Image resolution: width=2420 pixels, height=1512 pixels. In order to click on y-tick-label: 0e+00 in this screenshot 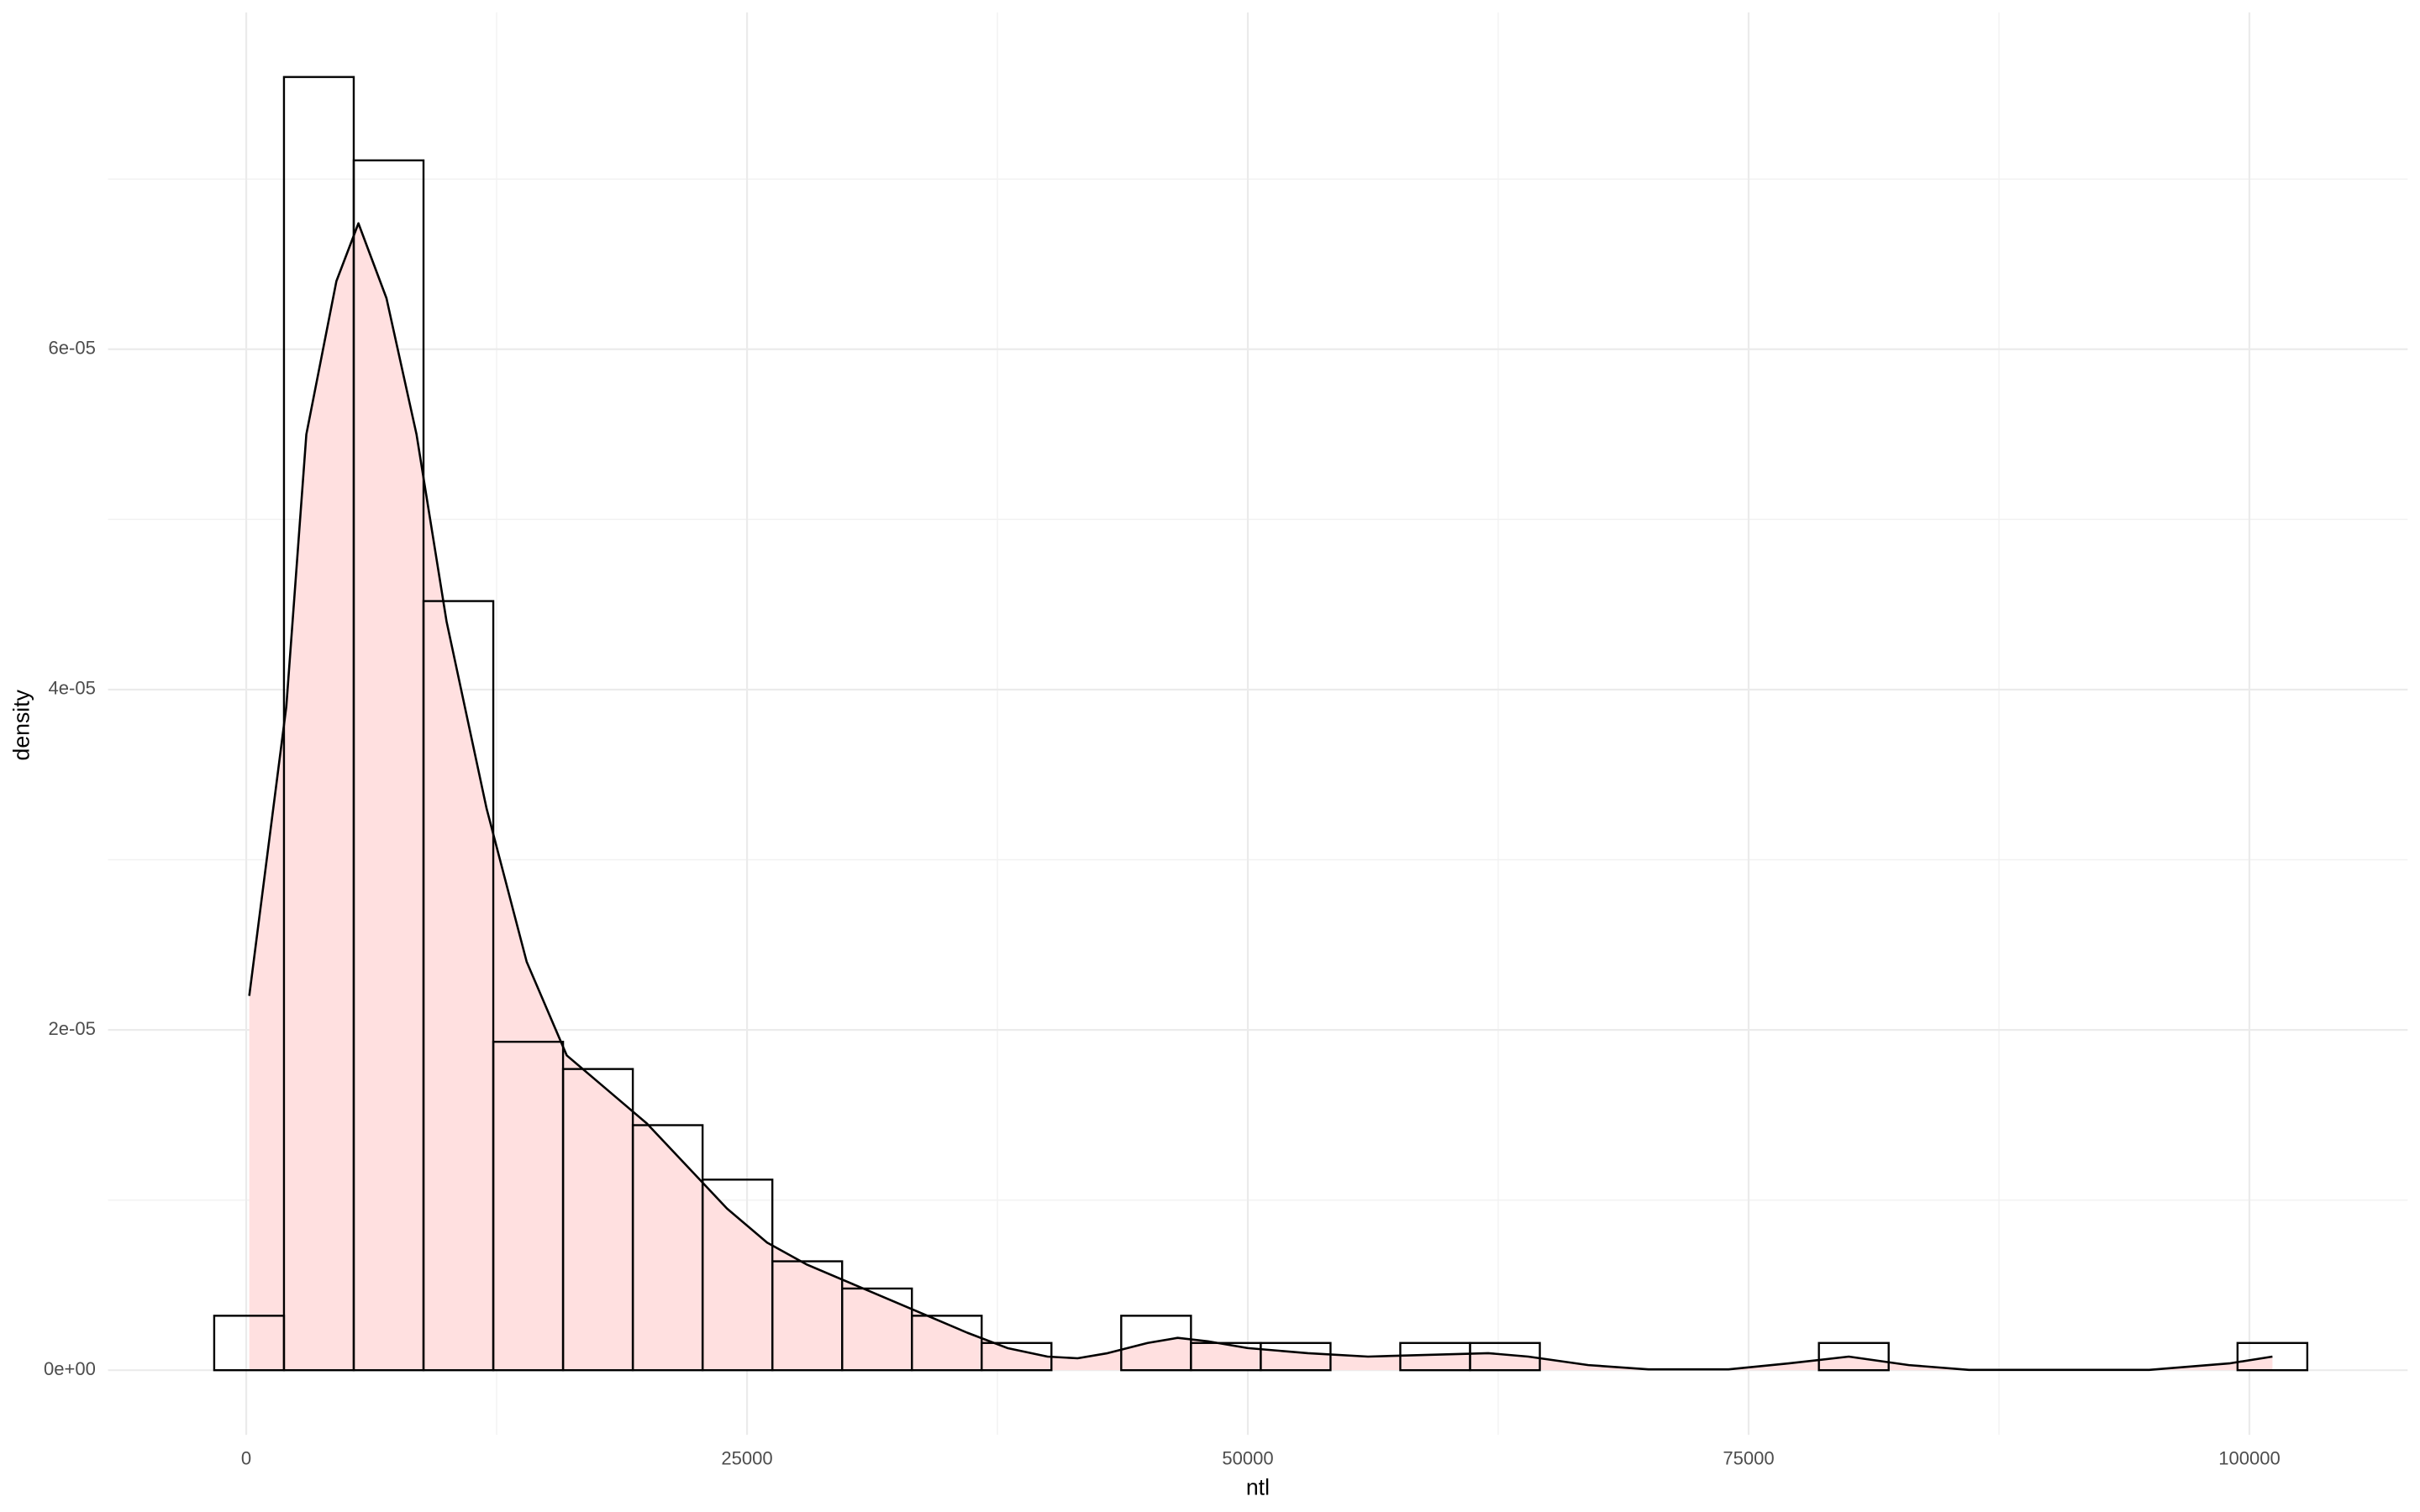, I will do `click(70, 1368)`.